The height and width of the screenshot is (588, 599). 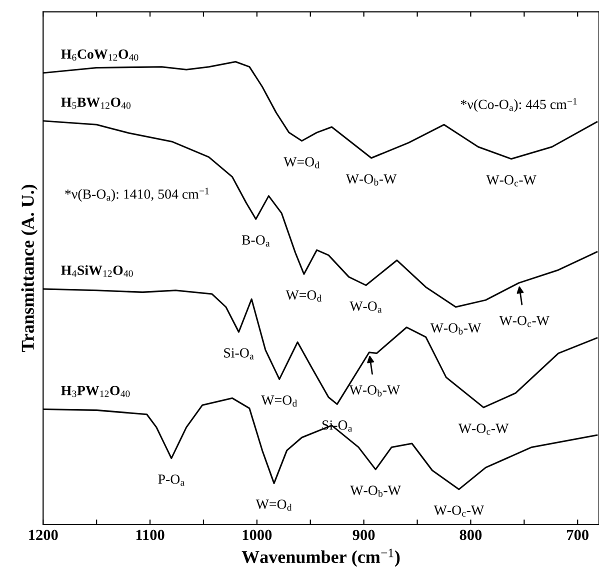 What do you see at coordinates (150, 535) in the screenshot?
I see `x-tick-label: 1100` at bounding box center [150, 535].